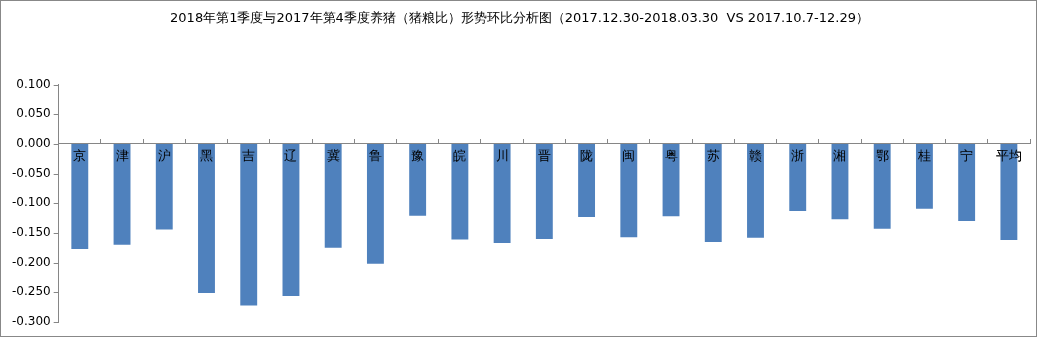 Image resolution: width=1037 pixels, height=337 pixels. What do you see at coordinates (671, 156) in the screenshot?
I see `x-tick-label: 粤` at bounding box center [671, 156].